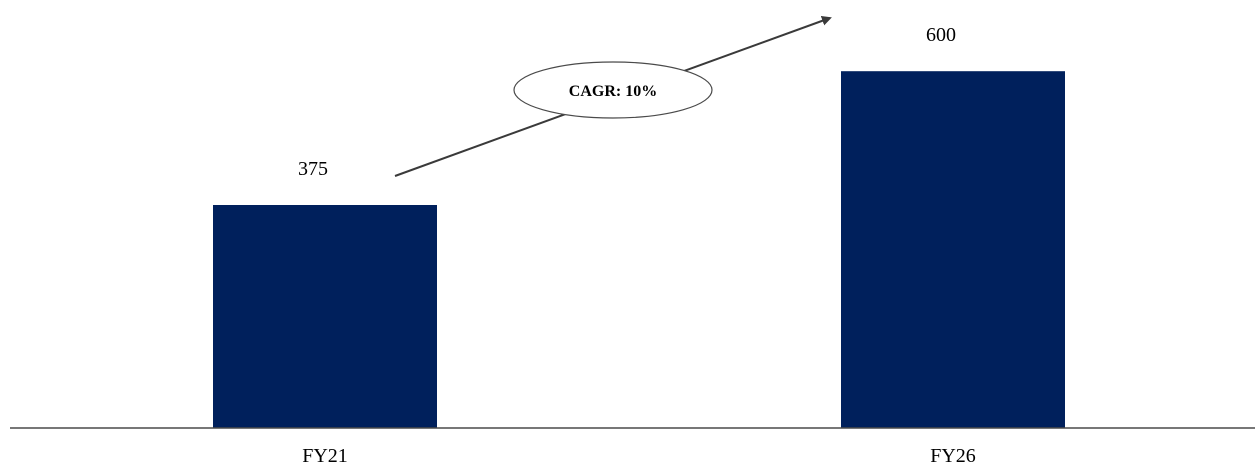  I want to click on data-label-fy26: 600, so click(941, 35).